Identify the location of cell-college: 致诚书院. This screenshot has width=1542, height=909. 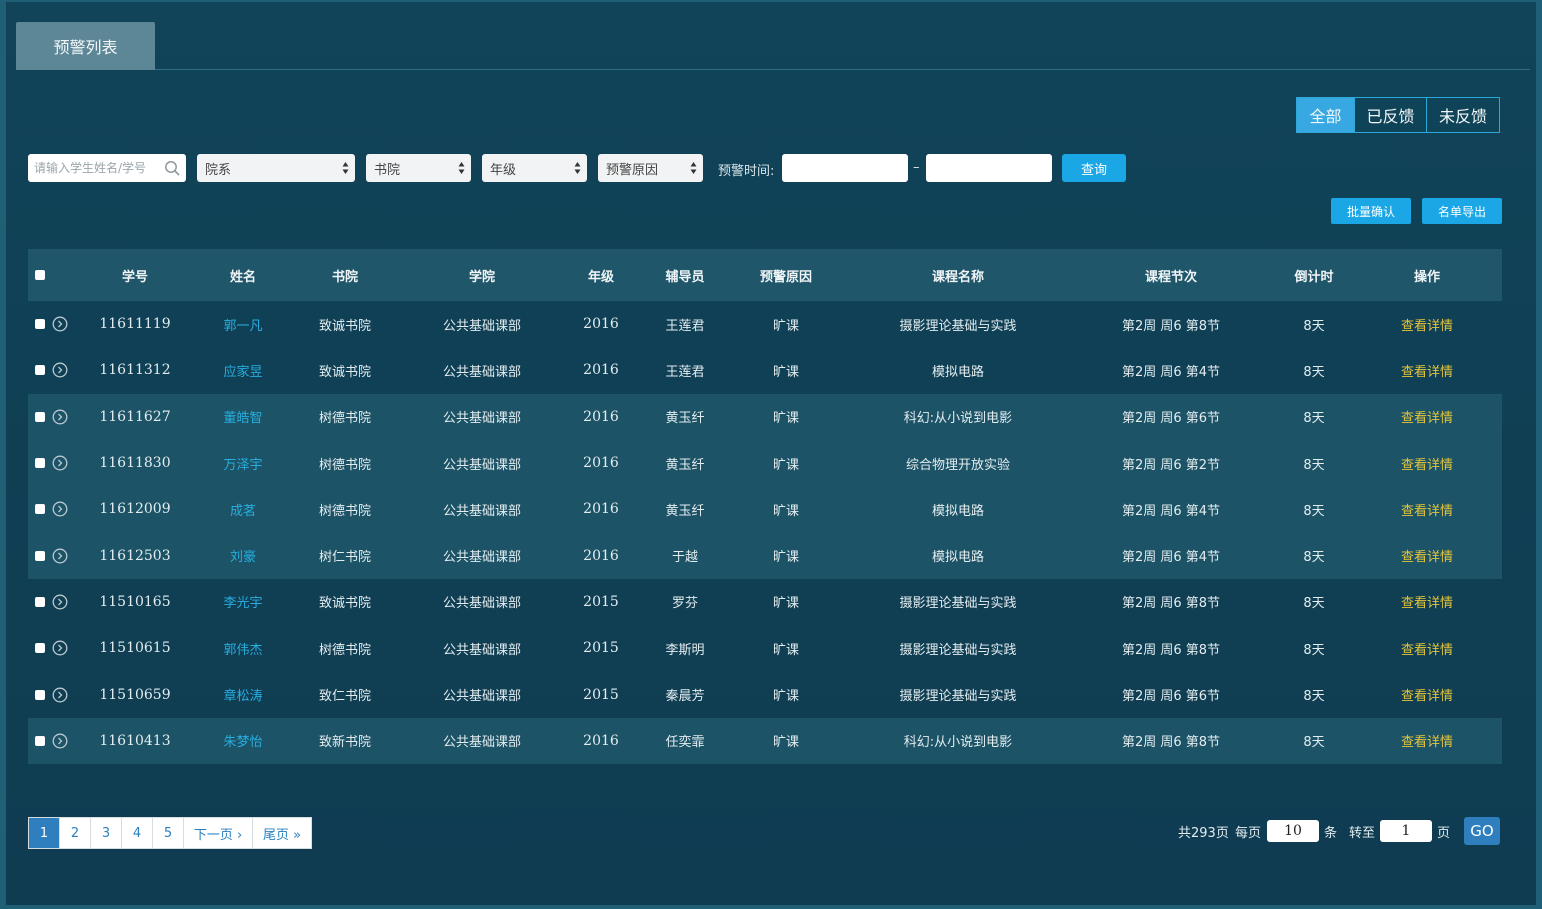
(344, 604).